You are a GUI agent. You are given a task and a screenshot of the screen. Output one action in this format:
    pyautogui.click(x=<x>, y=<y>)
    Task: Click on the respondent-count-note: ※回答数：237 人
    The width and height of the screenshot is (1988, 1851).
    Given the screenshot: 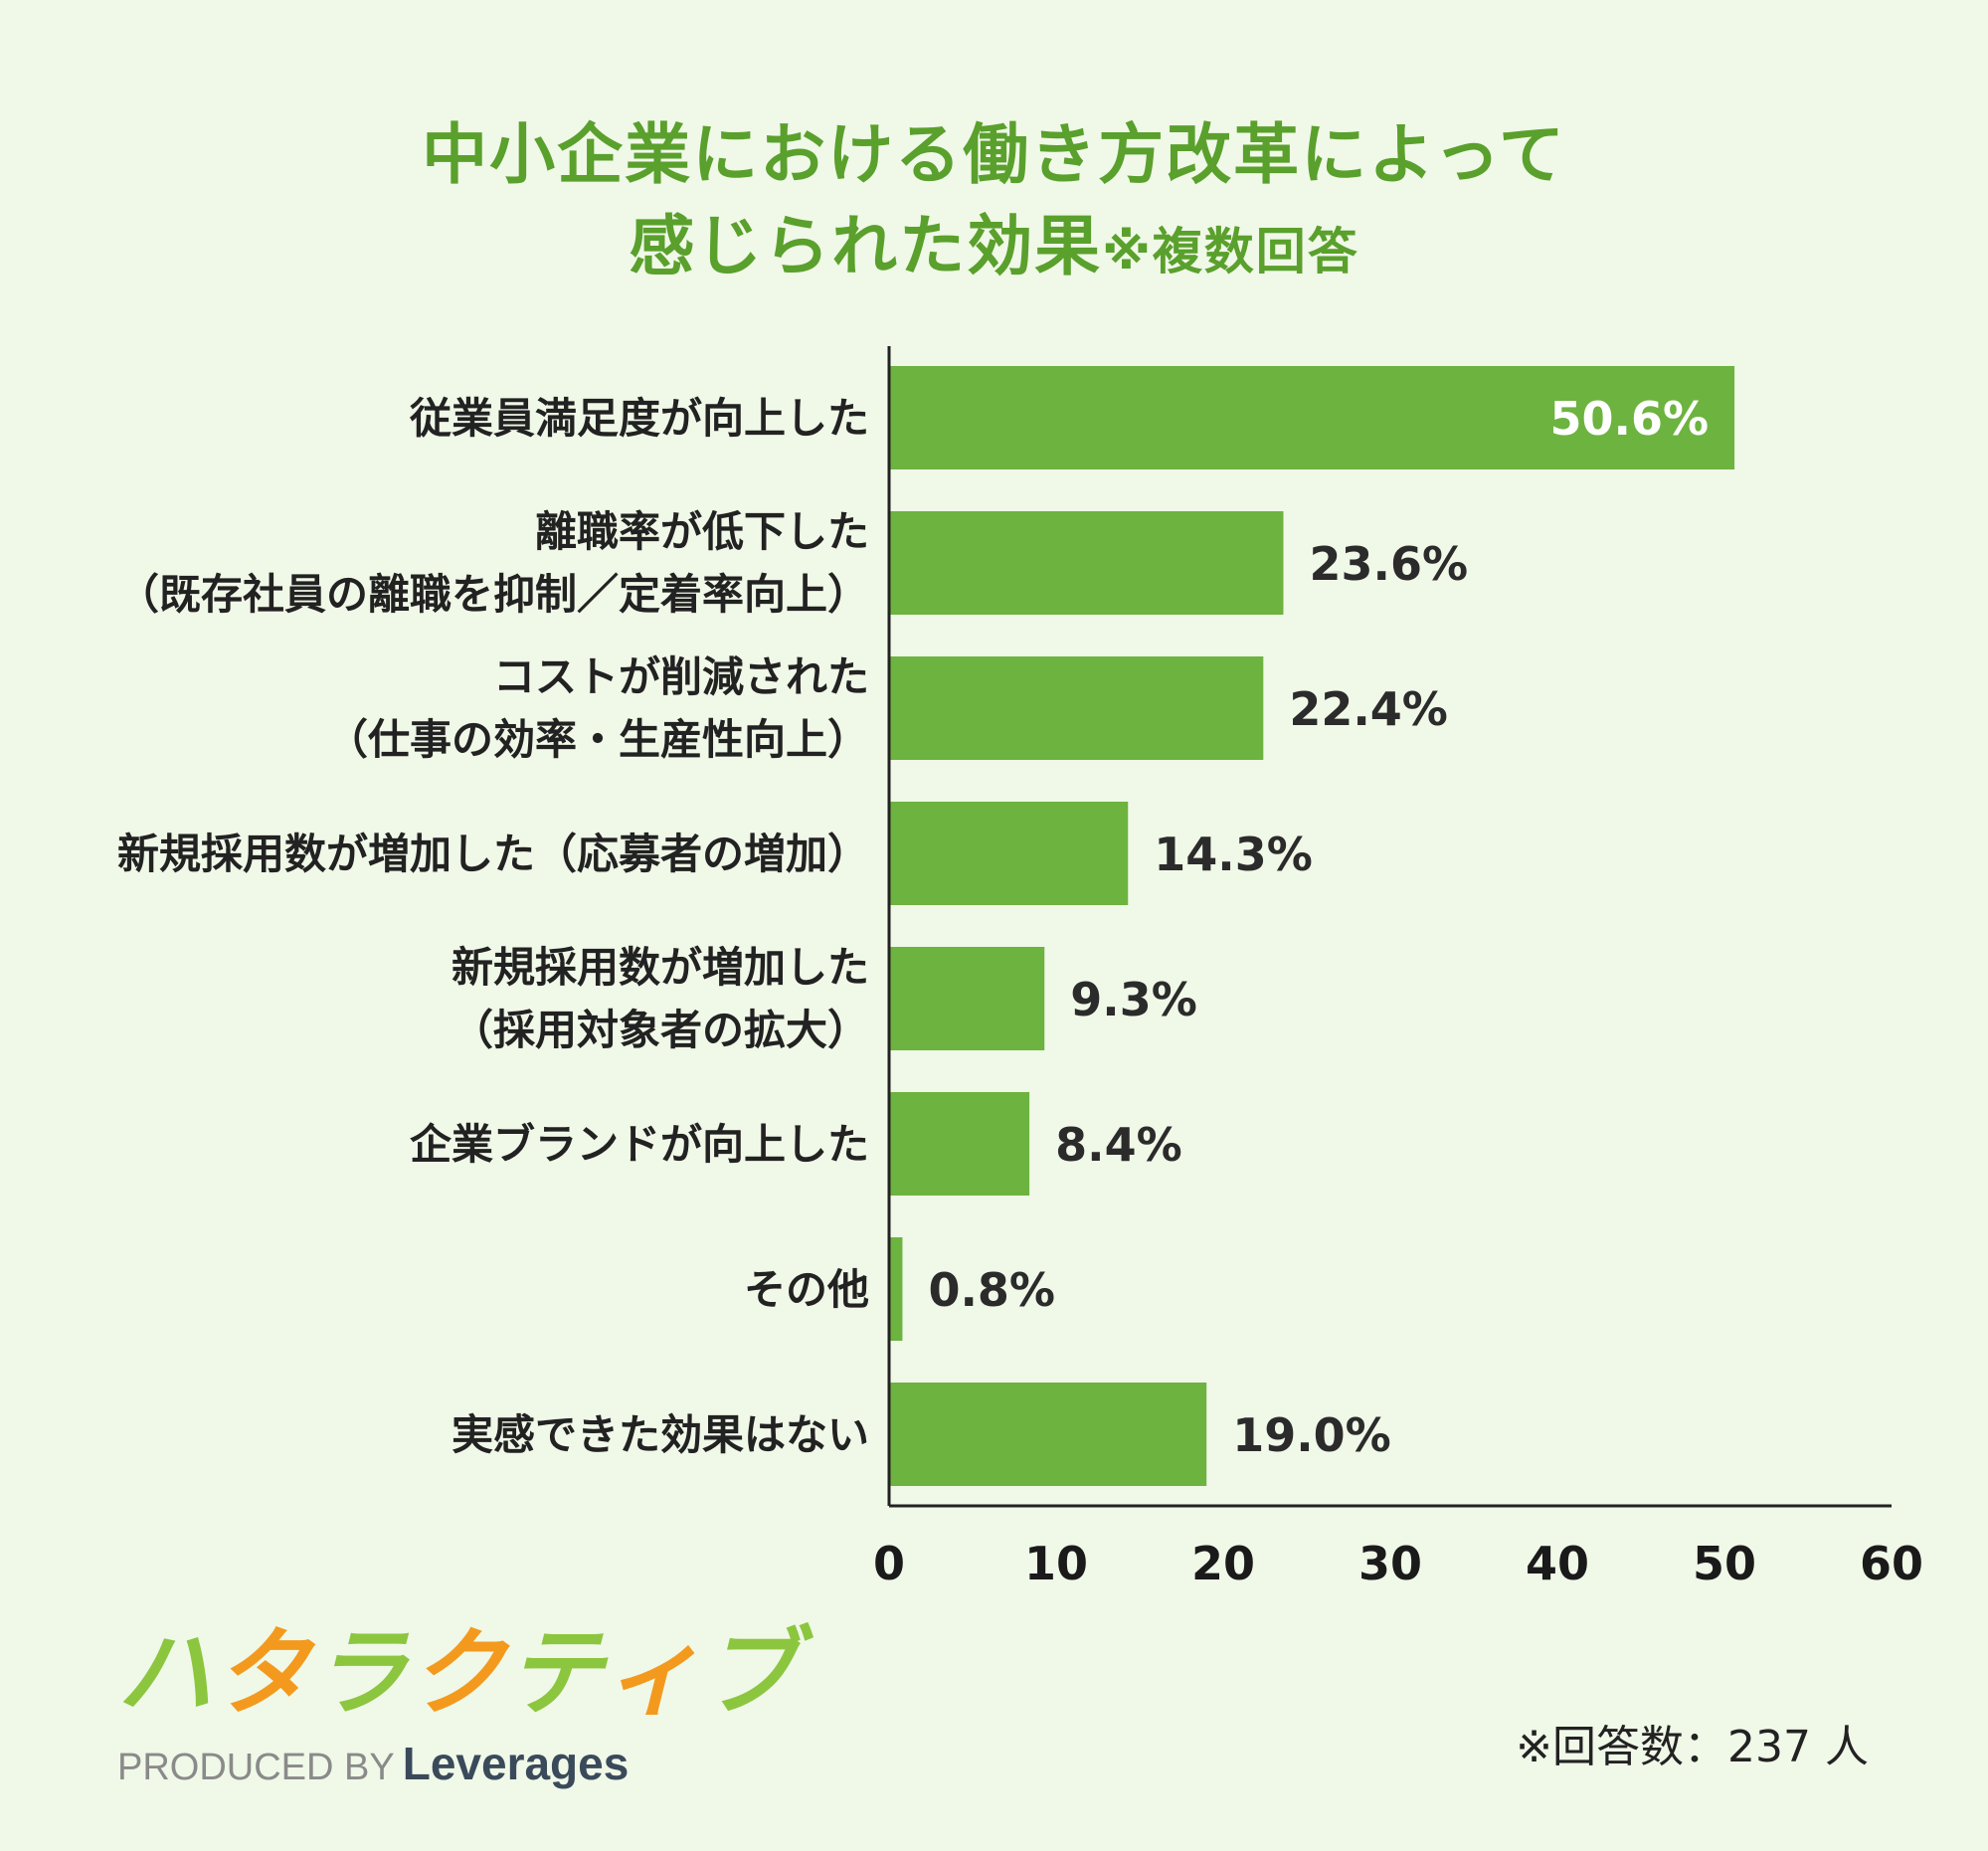 What is the action you would take?
    pyautogui.click(x=1692, y=1747)
    